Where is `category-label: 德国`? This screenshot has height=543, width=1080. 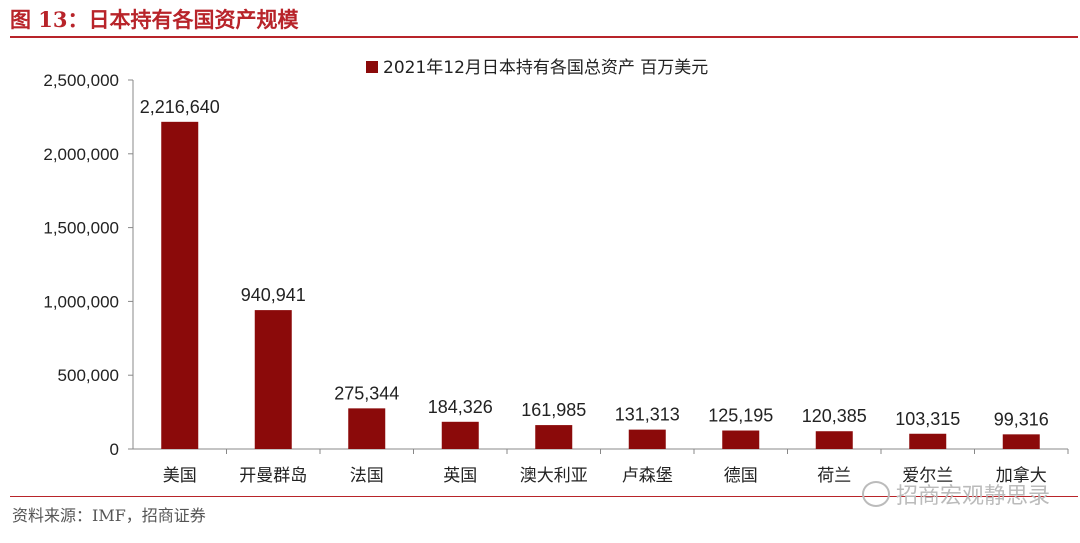 category-label: 德国 is located at coordinates (741, 476).